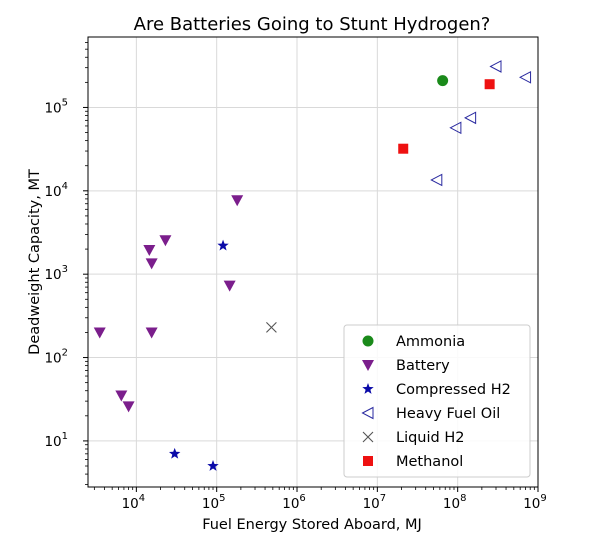  Describe the element at coordinates (56, 106) in the screenshot. I see `y-tick-label: 10⁵` at that location.